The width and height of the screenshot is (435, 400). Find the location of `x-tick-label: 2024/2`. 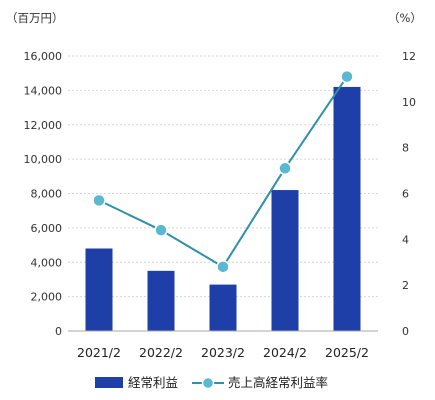

x-tick-label: 2024/2 is located at coordinates (285, 352).